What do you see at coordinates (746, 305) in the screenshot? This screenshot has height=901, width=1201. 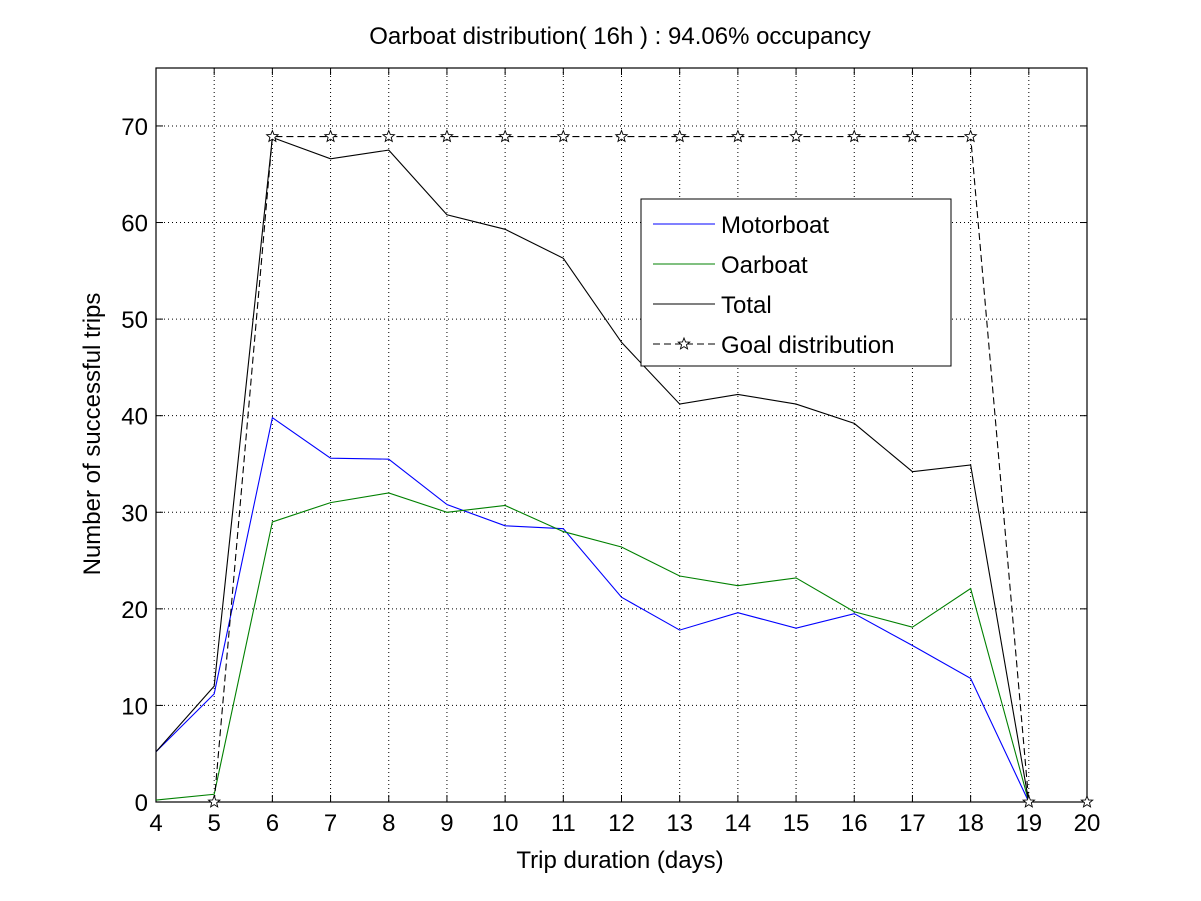 I see `legend-label: Total` at bounding box center [746, 305].